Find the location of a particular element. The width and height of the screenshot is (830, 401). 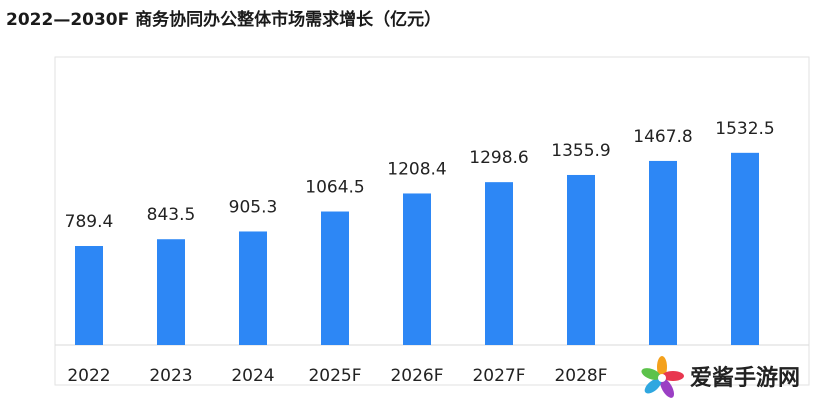

x-tick-label: 2023 is located at coordinates (170, 376).